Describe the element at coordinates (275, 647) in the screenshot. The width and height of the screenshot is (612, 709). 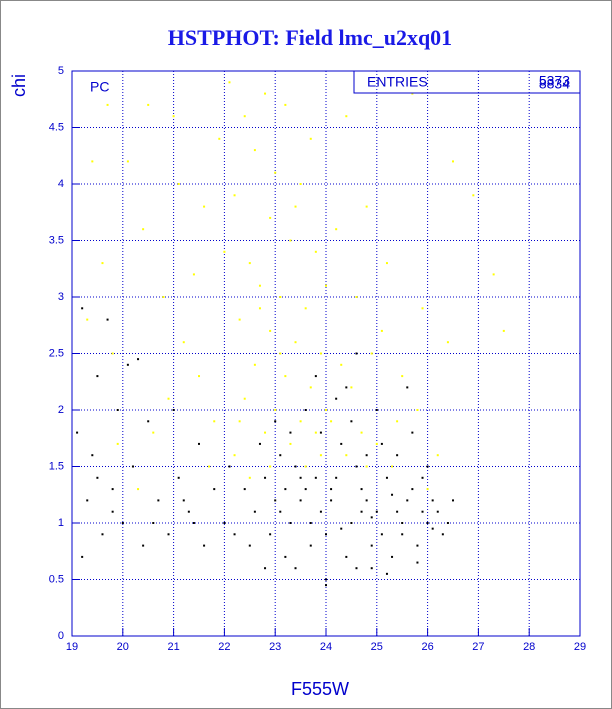
I see `x-tick-label: 23` at that location.